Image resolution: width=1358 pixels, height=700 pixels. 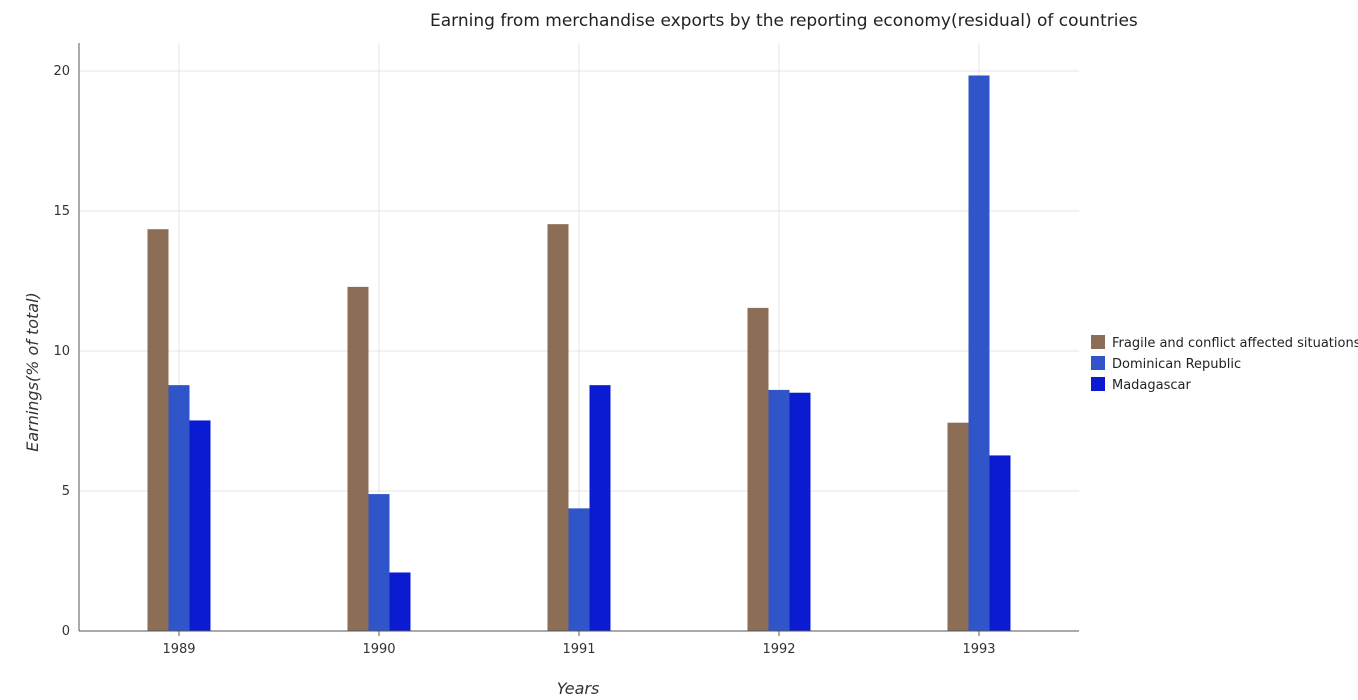 What do you see at coordinates (66, 631) in the screenshot?
I see `y-tick-label: 0` at bounding box center [66, 631].